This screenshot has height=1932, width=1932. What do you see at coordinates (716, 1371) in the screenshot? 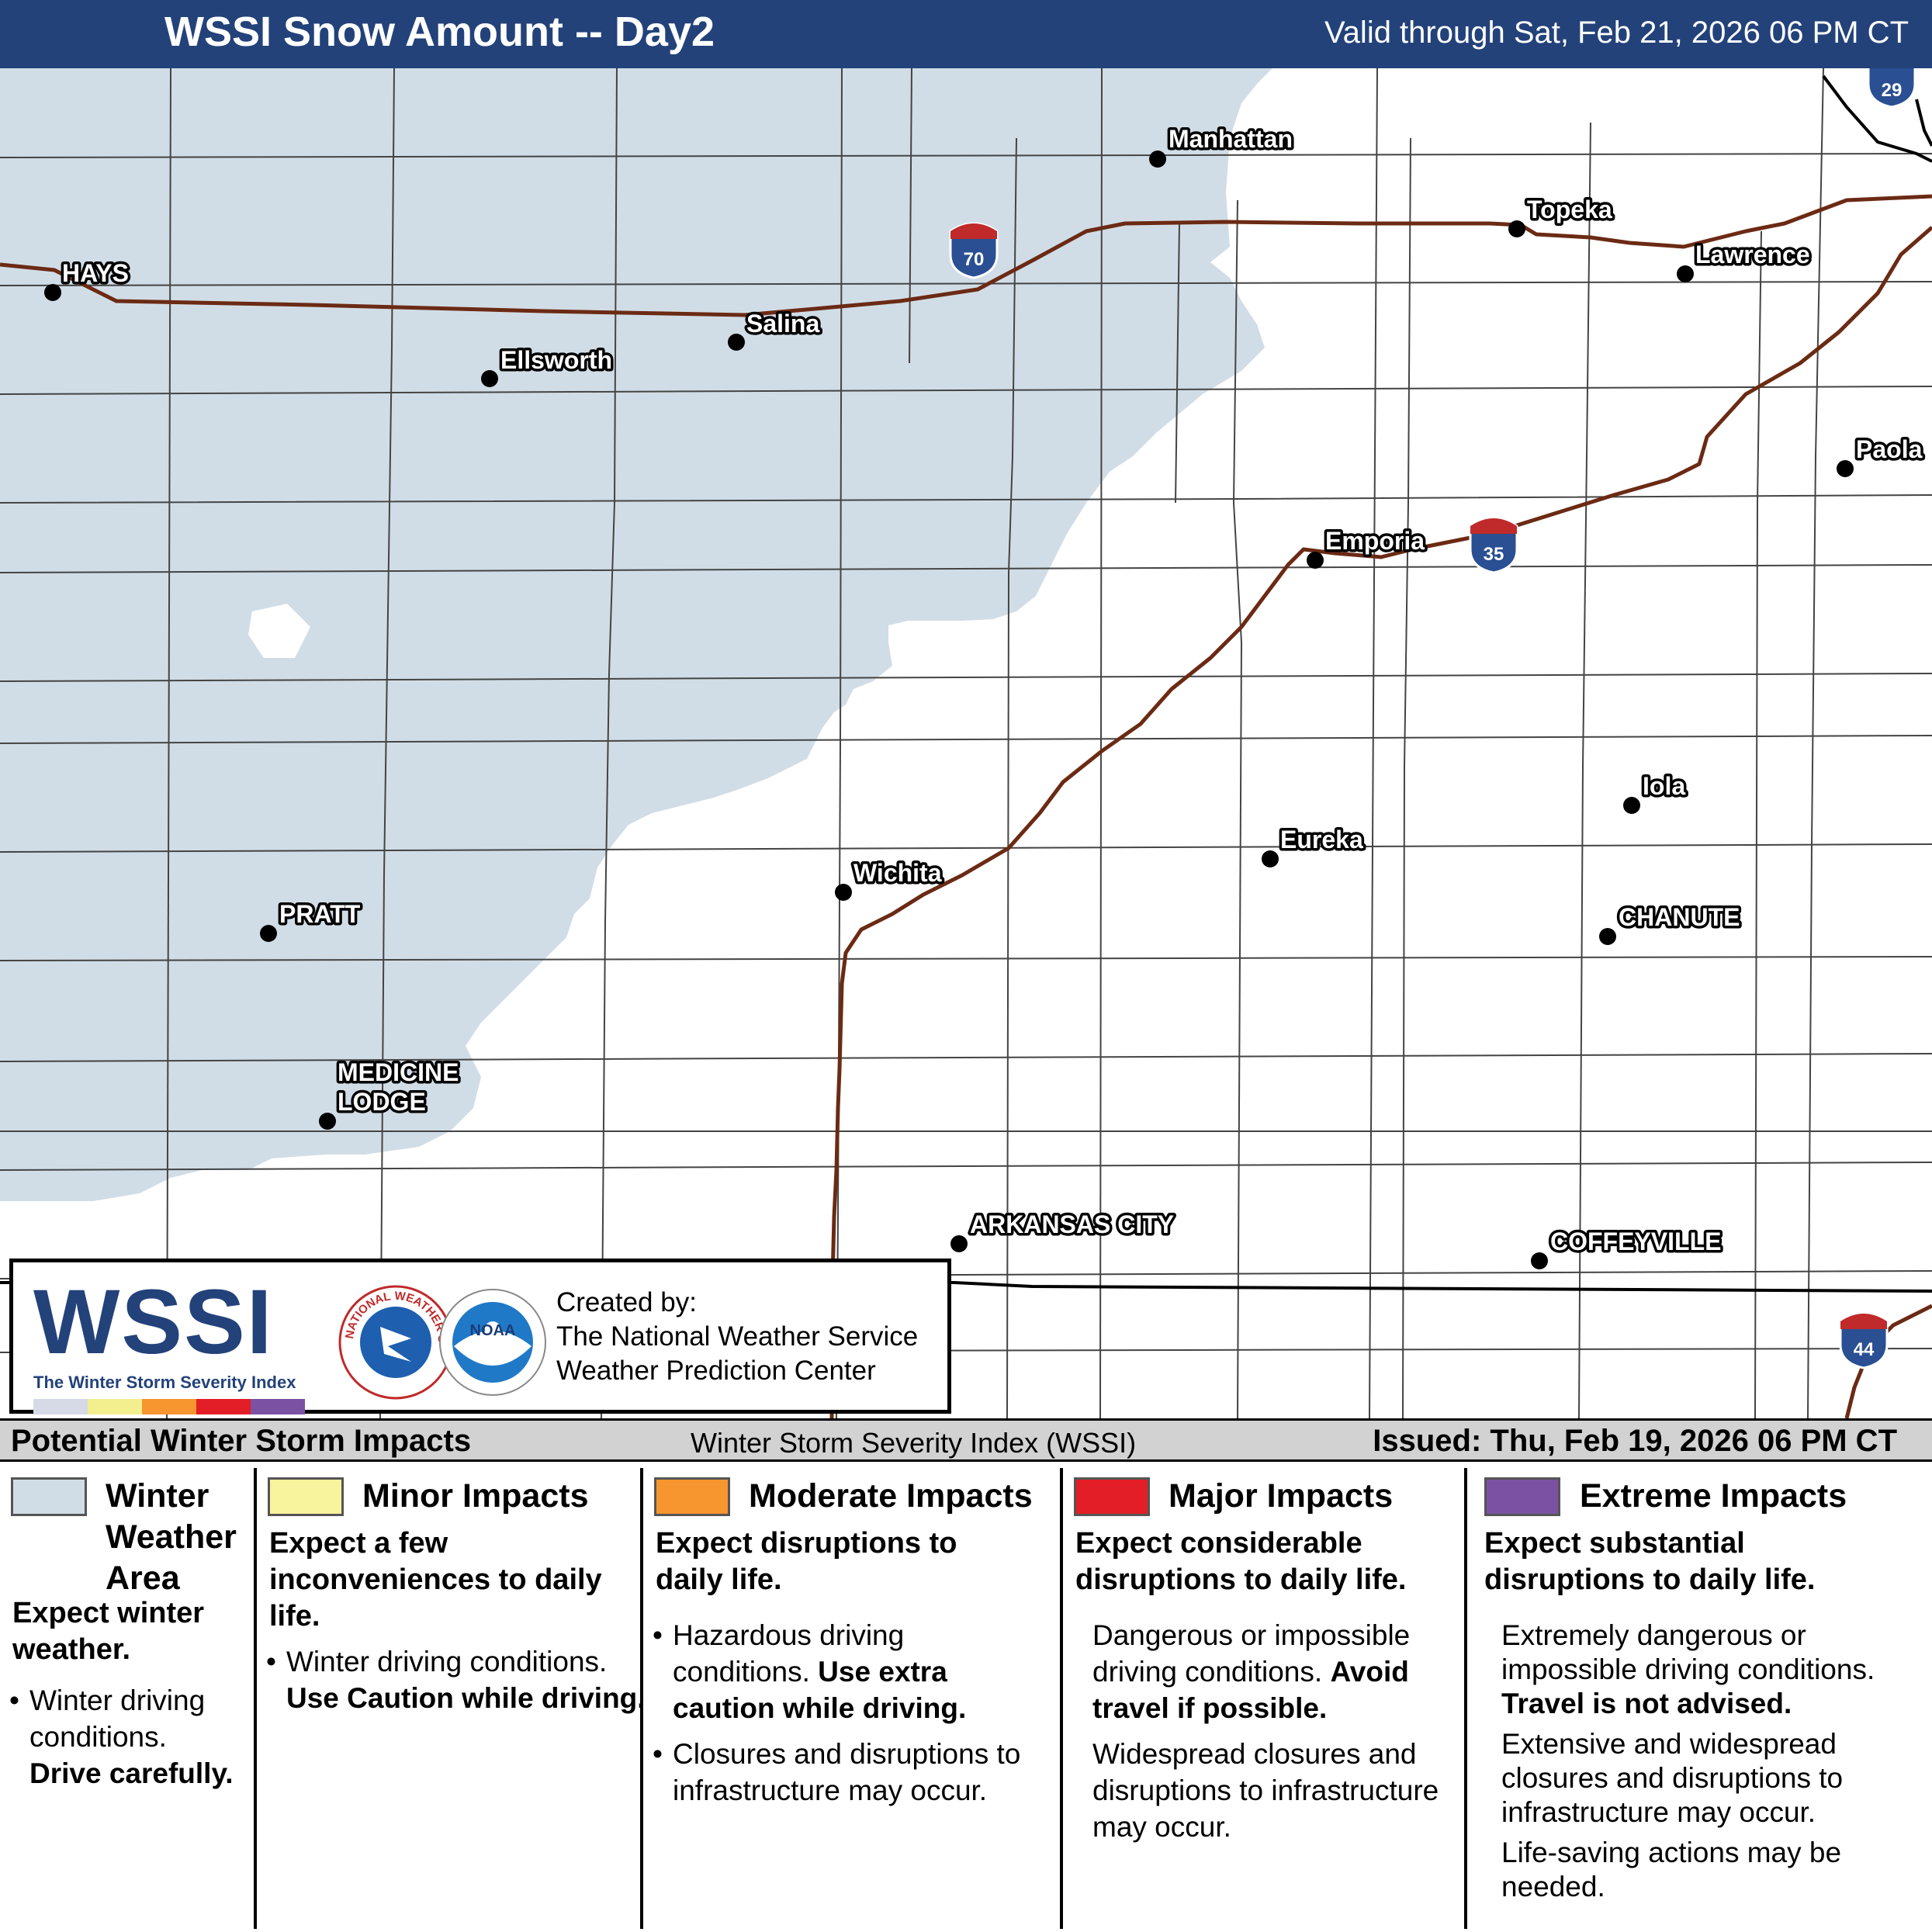
I see `credit-org-wpc: Weather Prediction Center` at bounding box center [716, 1371].